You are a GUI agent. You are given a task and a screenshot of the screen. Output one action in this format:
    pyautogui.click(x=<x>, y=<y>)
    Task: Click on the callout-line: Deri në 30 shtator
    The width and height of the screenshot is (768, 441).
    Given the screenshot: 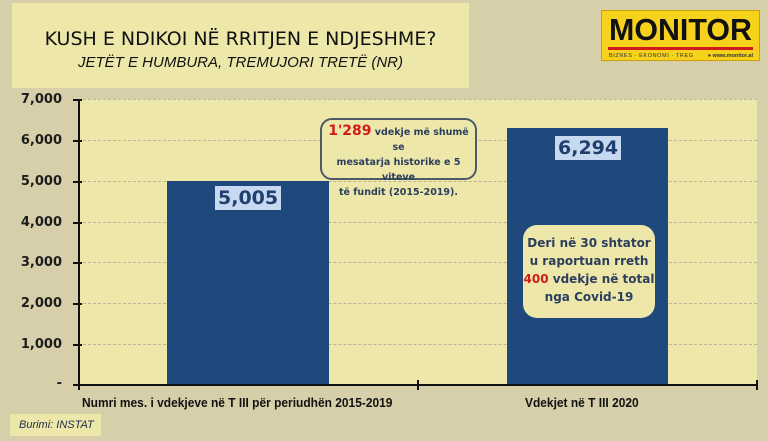 What is the action you would take?
    pyautogui.click(x=589, y=243)
    